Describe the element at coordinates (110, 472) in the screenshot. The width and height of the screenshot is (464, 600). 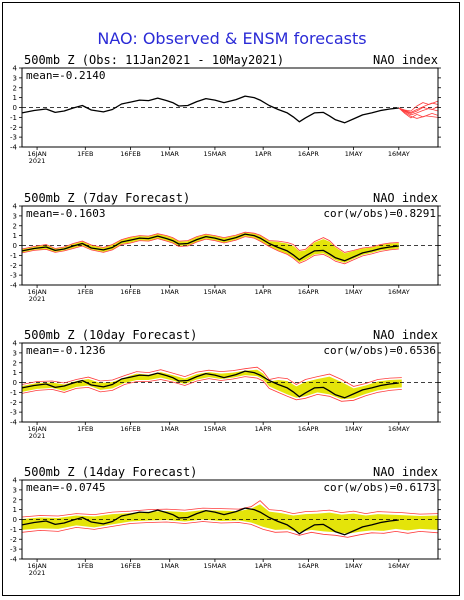
I see `panel-title: 500mb Z (14day Forecast)` at that location.